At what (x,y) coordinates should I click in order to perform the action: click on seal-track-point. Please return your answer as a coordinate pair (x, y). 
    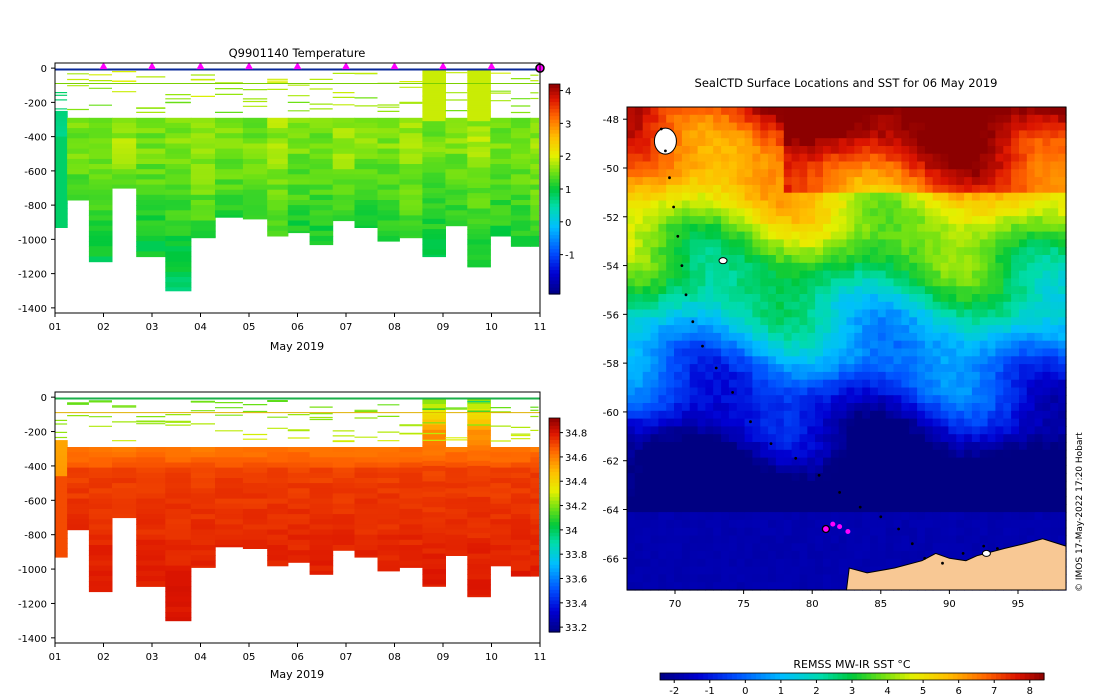
    Looking at the image, I should click on (750, 422).